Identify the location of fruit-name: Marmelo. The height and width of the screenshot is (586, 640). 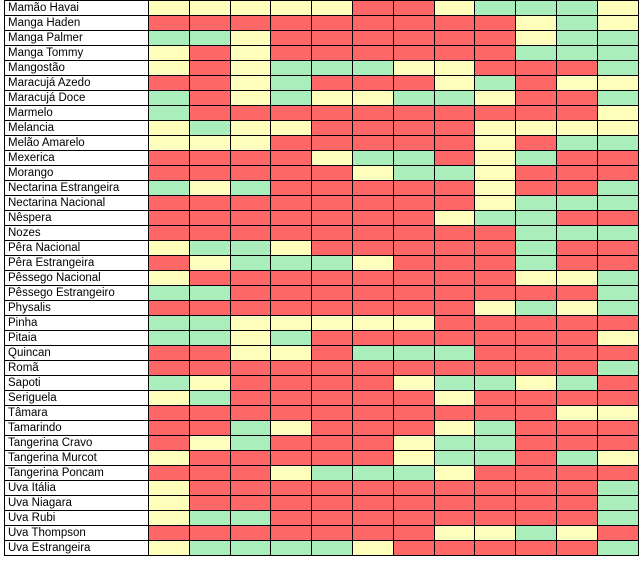
(76, 113).